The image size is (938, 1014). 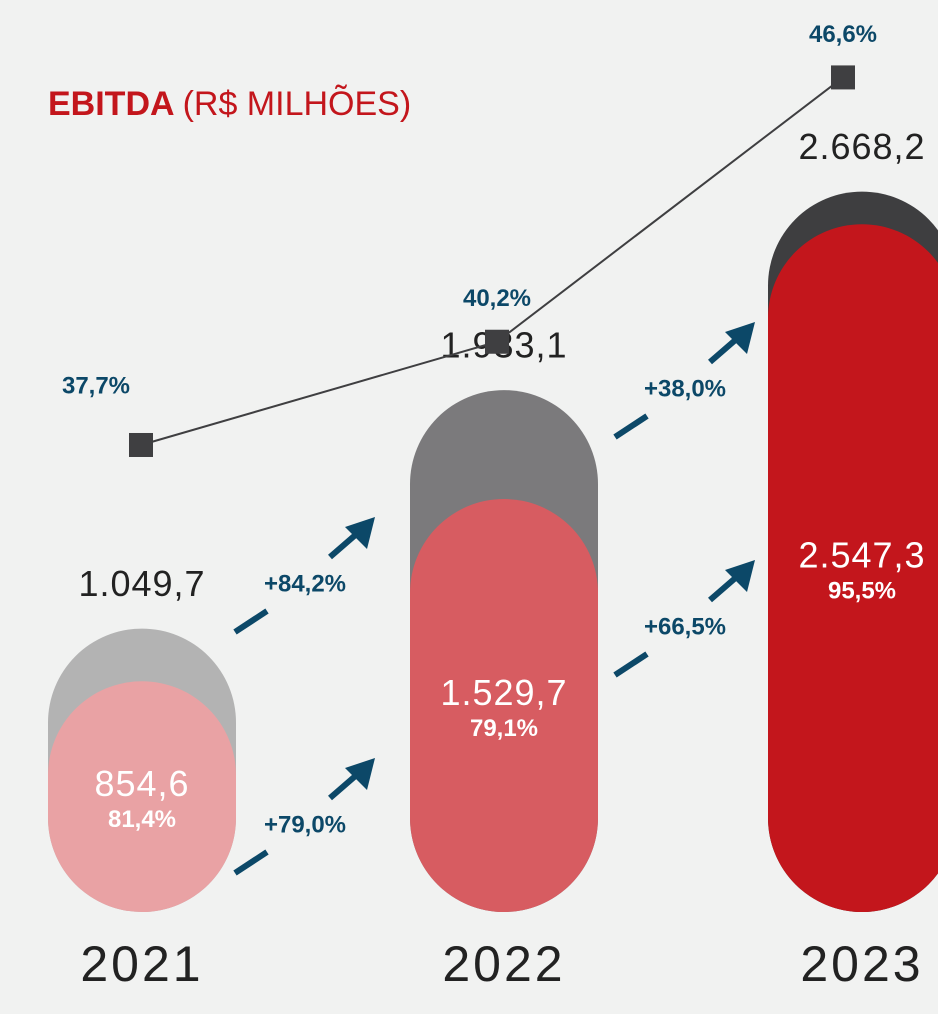 I want to click on margin-label: 37,7%, so click(x=96, y=385).